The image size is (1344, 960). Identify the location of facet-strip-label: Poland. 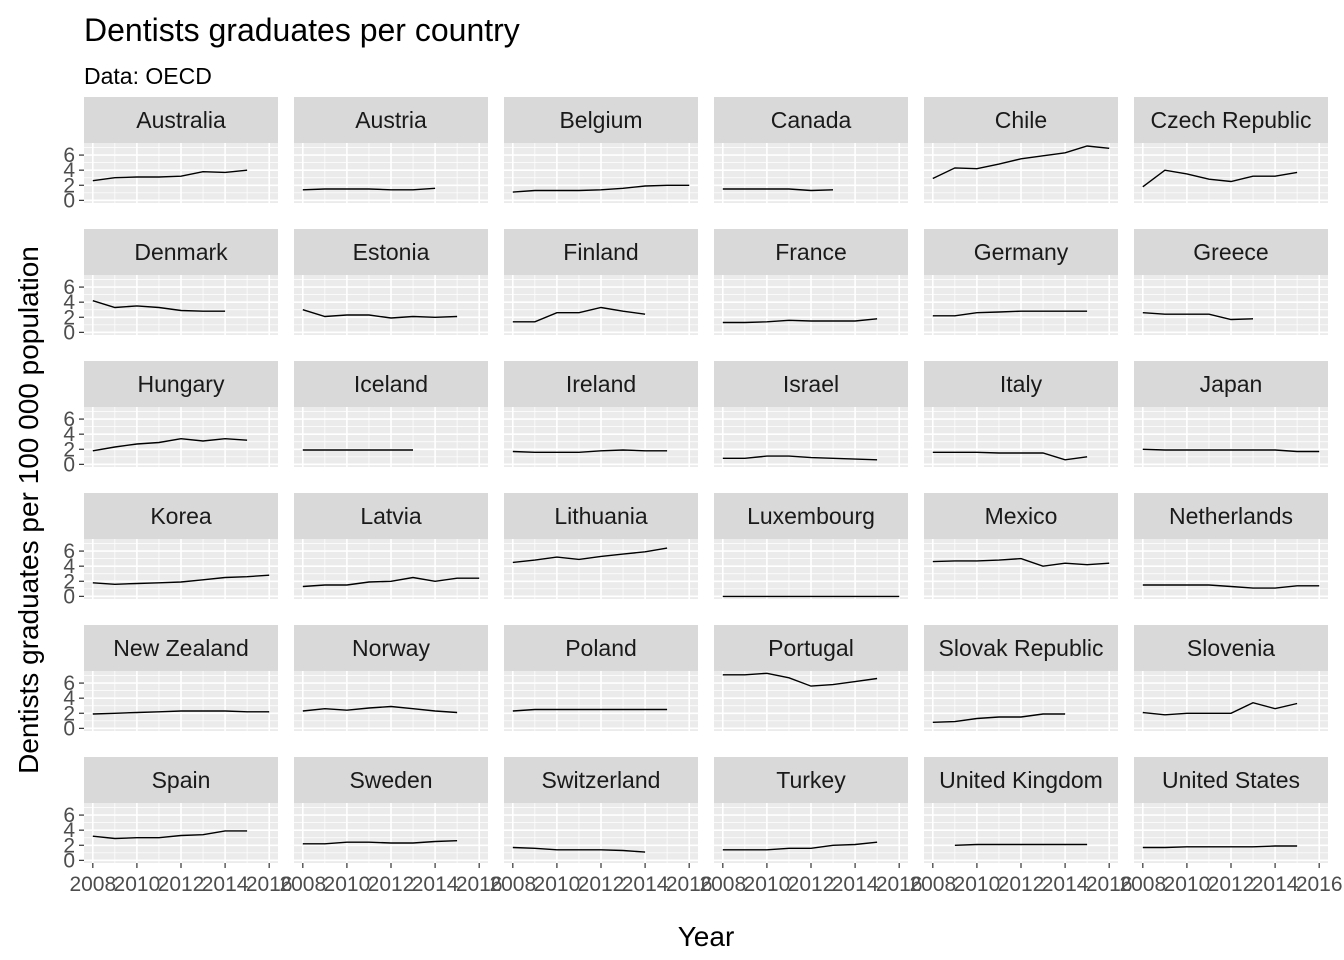
(601, 648).